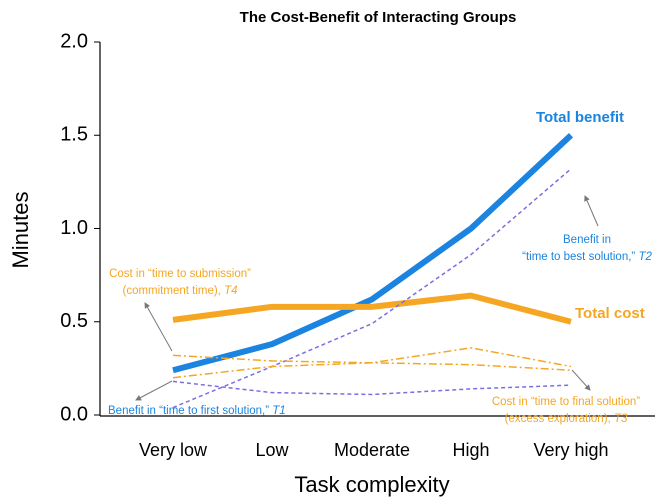 The height and width of the screenshot is (500, 658). What do you see at coordinates (470, 450) in the screenshot?
I see `x-tick-label: High` at bounding box center [470, 450].